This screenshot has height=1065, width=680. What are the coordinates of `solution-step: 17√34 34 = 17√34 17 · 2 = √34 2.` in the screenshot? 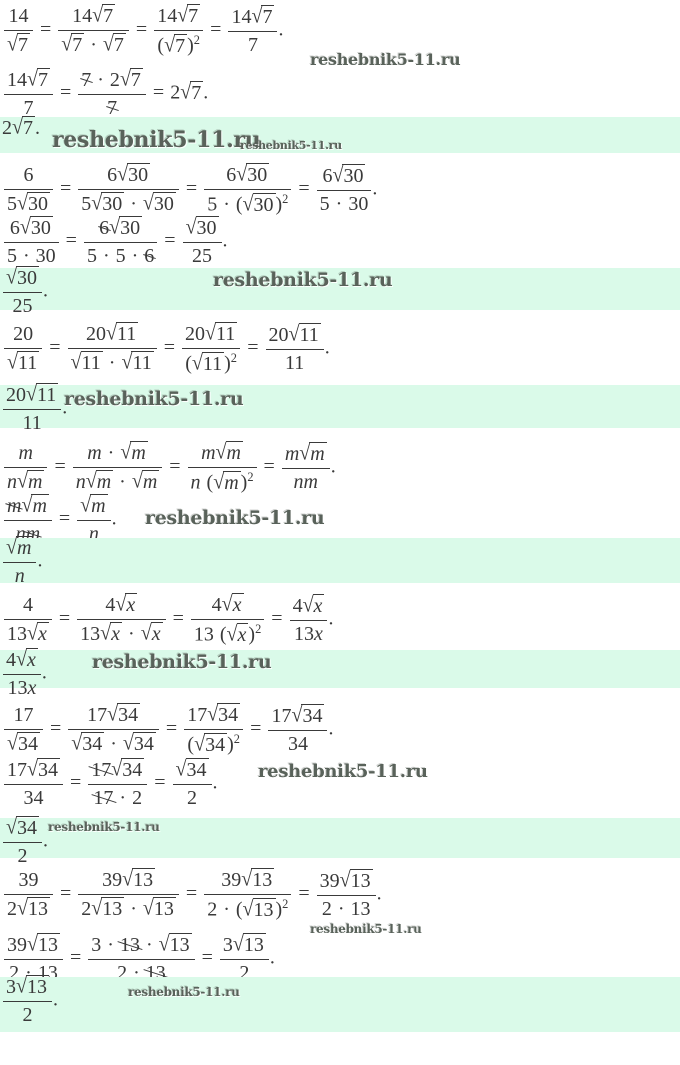 It's located at (110, 784).